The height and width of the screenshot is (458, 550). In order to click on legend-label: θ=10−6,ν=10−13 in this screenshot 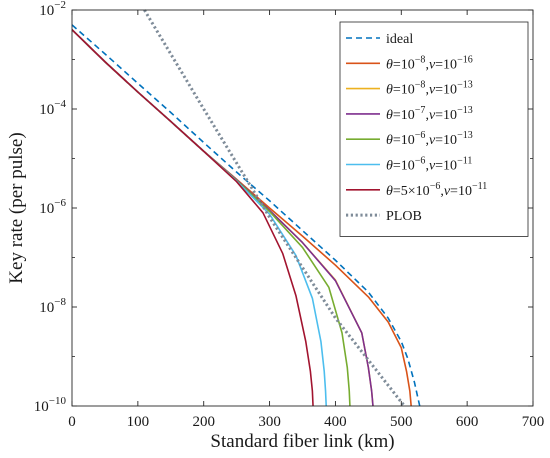, I will do `click(429, 139)`.